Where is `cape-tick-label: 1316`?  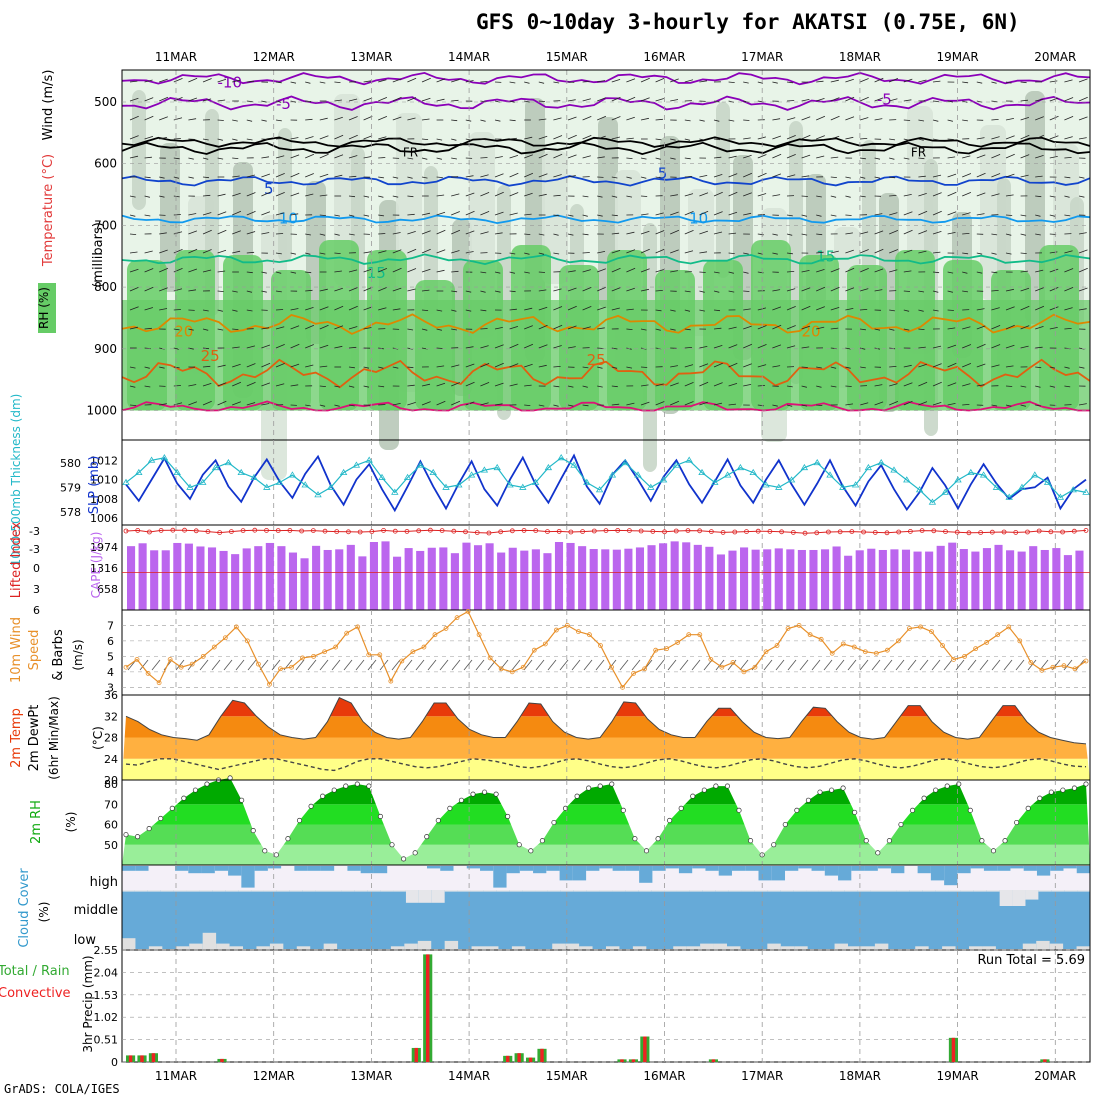
cape-tick-label: 1316 is located at coordinates (104, 568).